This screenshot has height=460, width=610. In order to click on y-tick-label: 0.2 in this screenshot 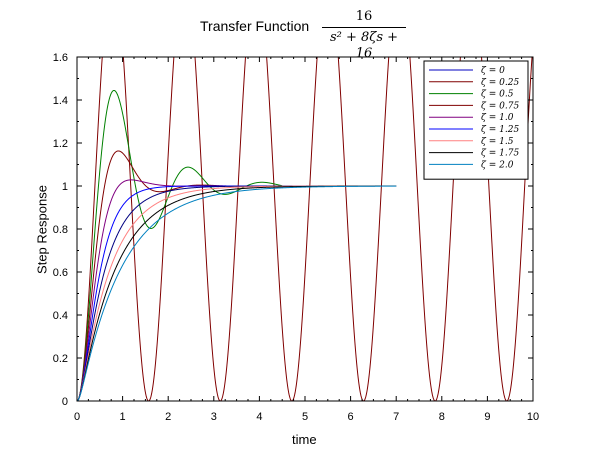, I will do `click(60, 359)`.